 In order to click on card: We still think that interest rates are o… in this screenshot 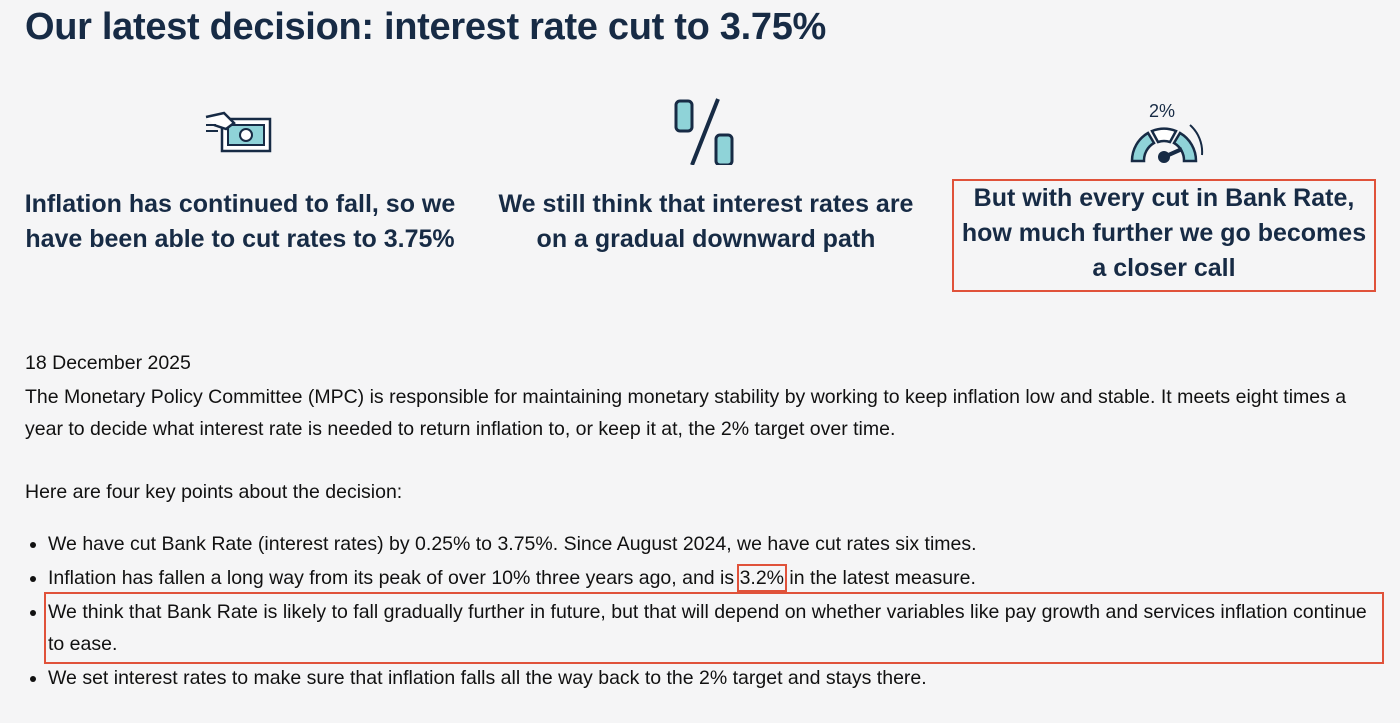, I will do `click(706, 176)`.